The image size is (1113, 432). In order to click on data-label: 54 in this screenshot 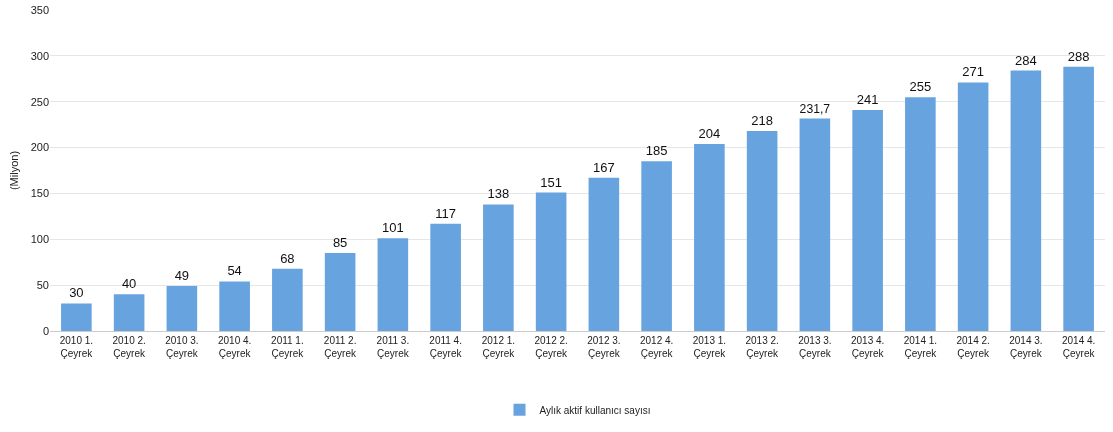, I will do `click(234, 271)`.